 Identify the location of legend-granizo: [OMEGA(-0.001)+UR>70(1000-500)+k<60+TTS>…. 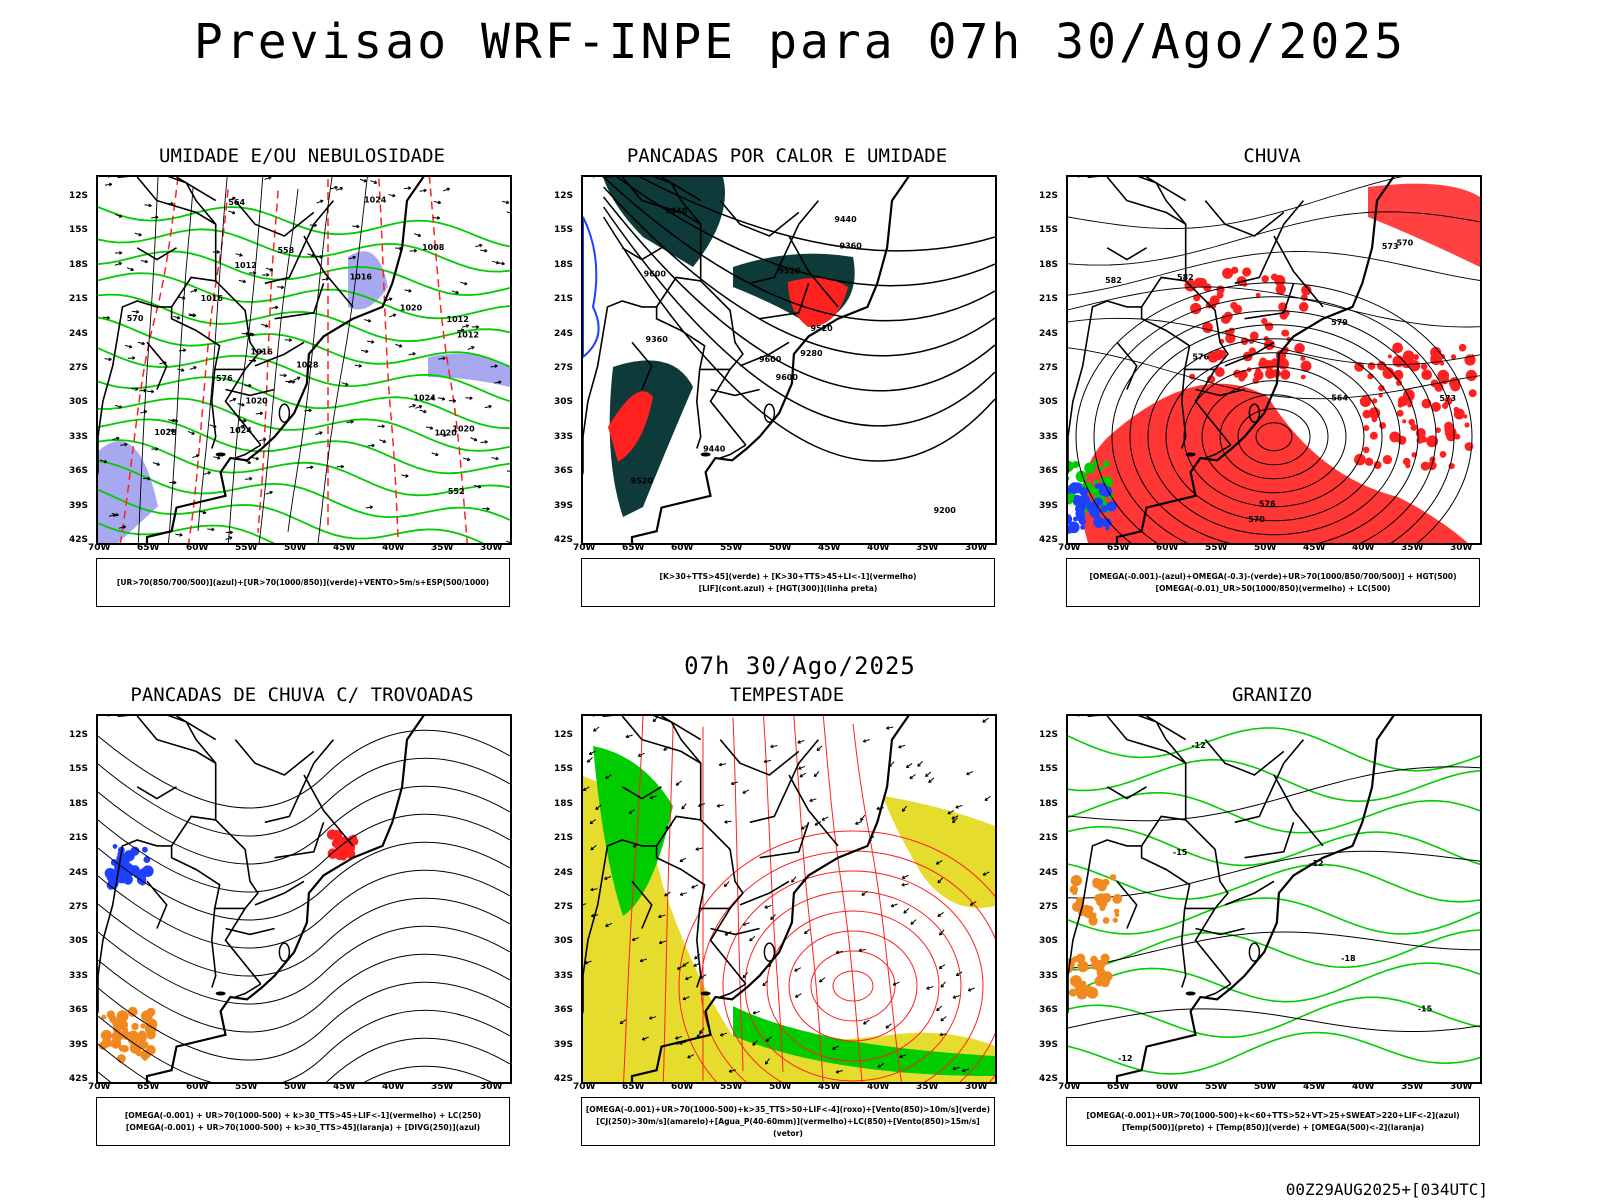
(1273, 1121).